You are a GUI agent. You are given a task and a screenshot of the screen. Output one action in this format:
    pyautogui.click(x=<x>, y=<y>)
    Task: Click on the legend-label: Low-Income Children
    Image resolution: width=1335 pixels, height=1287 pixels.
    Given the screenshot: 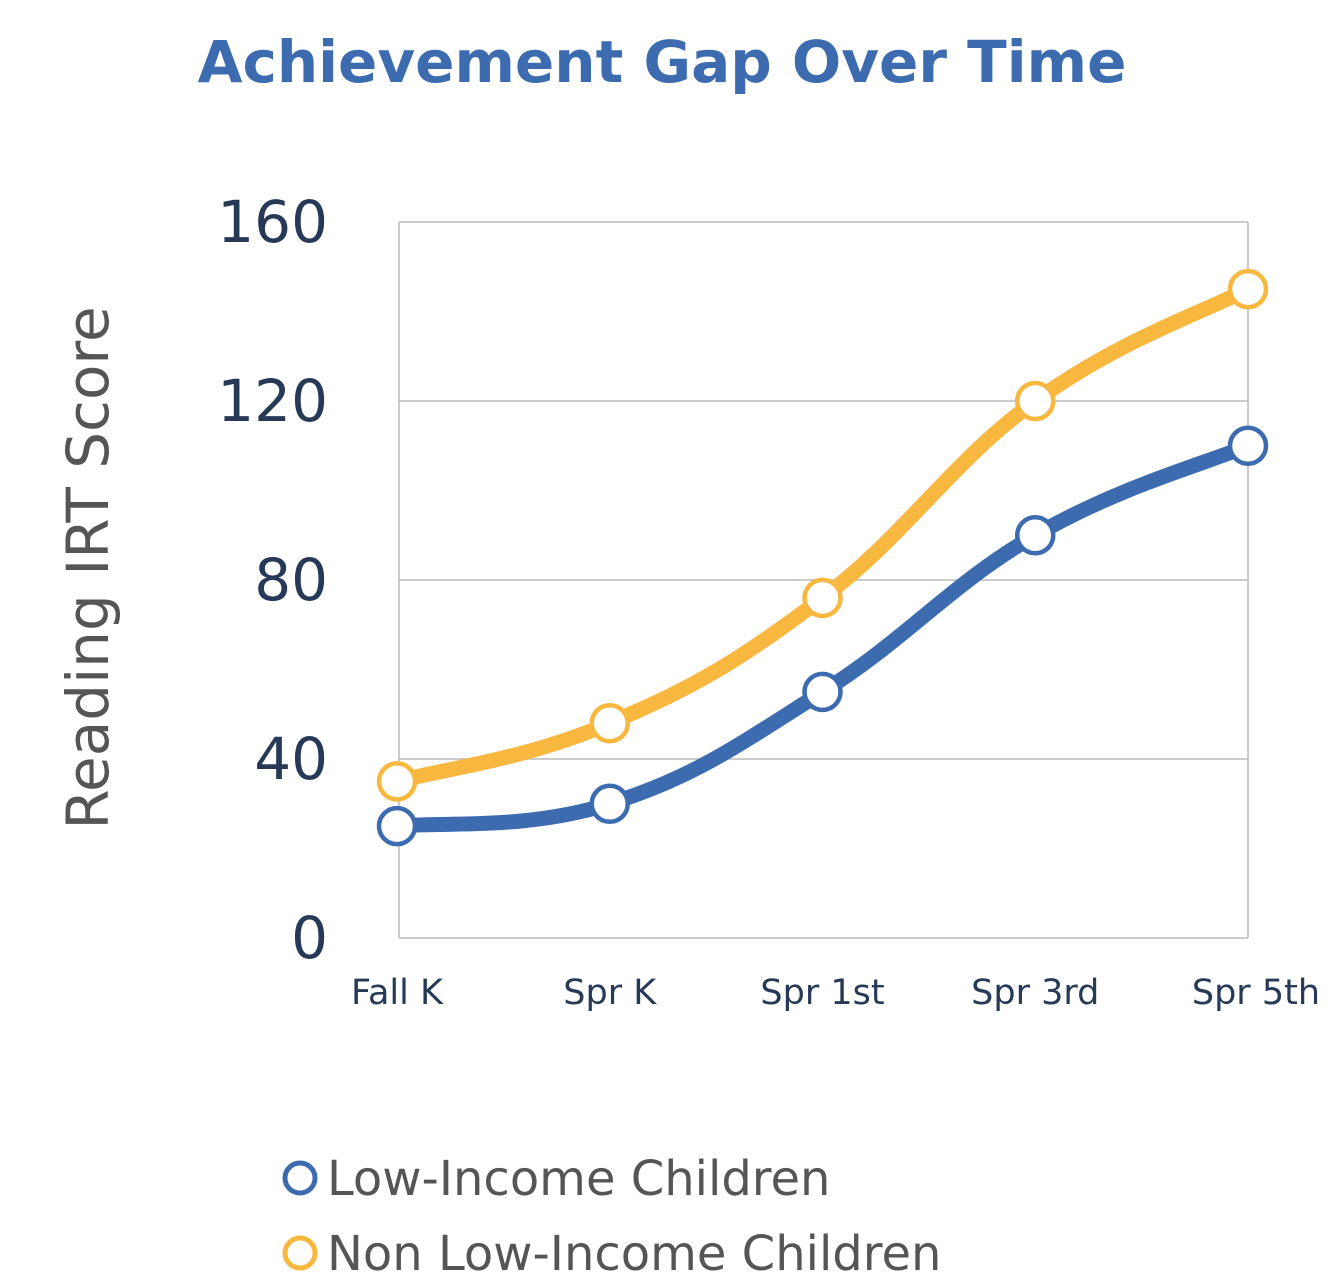 What is the action you would take?
    pyautogui.click(x=578, y=1179)
    